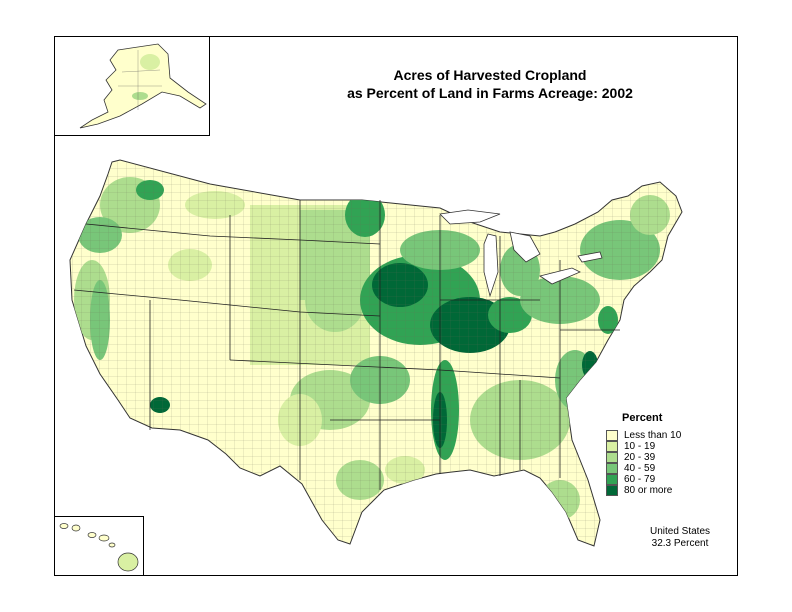 This screenshot has height=612, width=792. I want to click on legend-label: 40 - 59, so click(640, 468).